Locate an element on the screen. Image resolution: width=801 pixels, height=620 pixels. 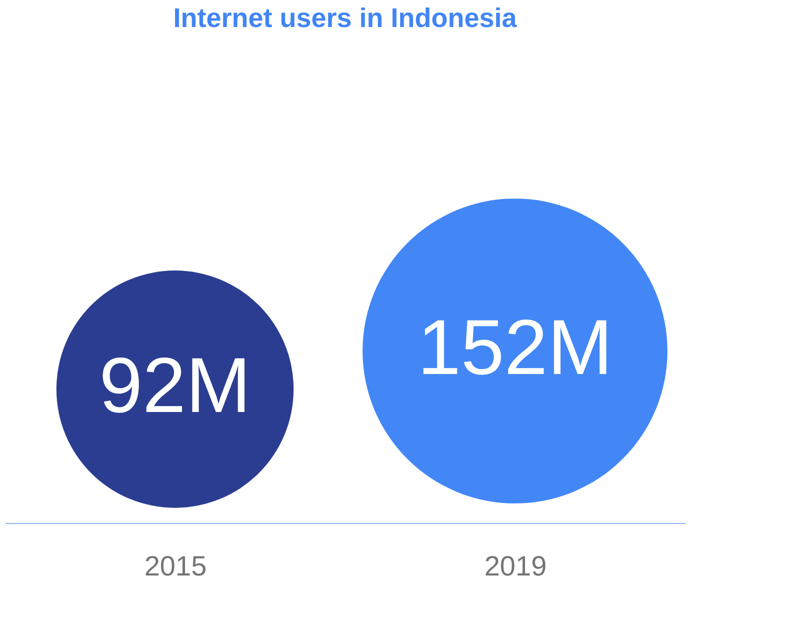
category-label: 2019 is located at coordinates (515, 566).